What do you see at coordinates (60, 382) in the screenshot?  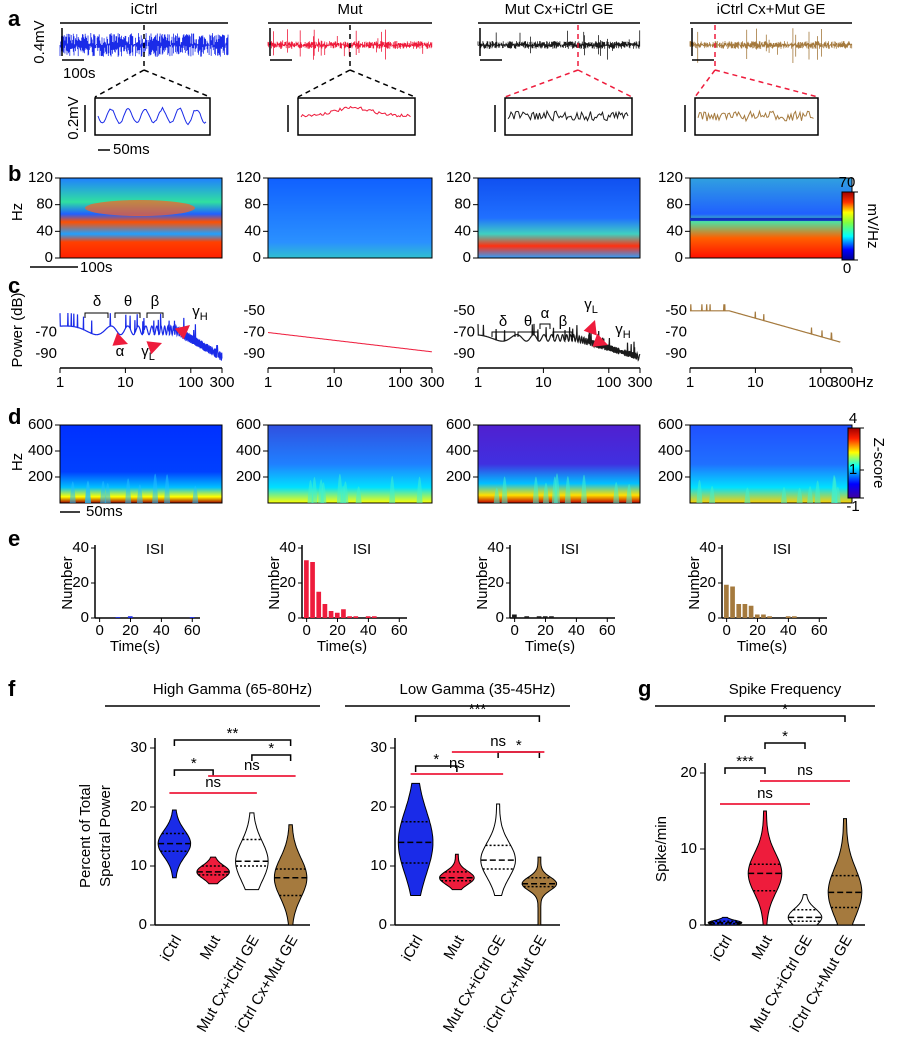 I see `x-tick-label: 1` at bounding box center [60, 382].